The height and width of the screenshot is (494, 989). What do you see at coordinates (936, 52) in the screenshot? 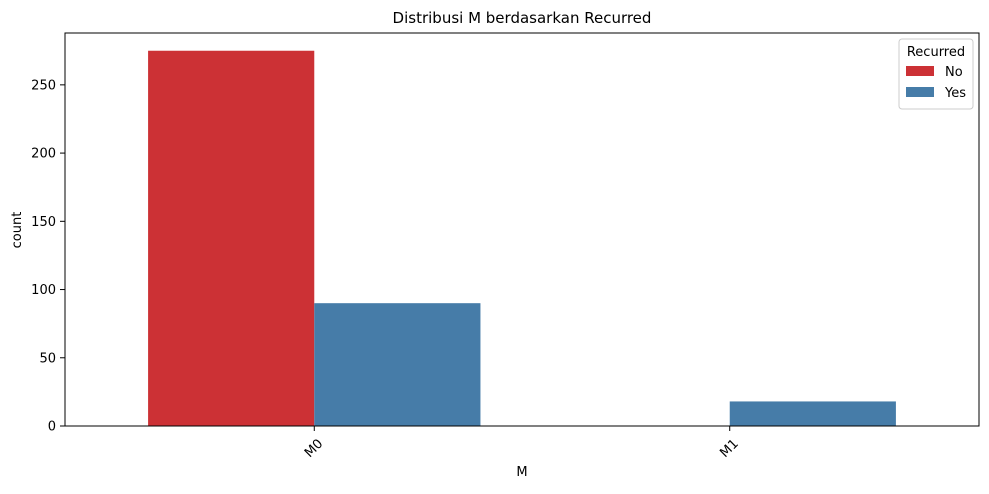
I see `legend-title: Recurred` at bounding box center [936, 52].